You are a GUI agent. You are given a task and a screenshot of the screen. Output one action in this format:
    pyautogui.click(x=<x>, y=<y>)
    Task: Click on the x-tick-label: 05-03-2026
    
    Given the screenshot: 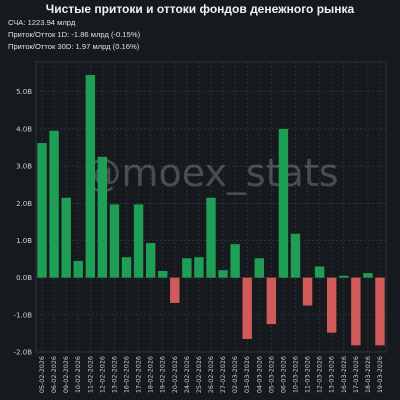 What is the action you would take?
    pyautogui.click(x=271, y=374)
    